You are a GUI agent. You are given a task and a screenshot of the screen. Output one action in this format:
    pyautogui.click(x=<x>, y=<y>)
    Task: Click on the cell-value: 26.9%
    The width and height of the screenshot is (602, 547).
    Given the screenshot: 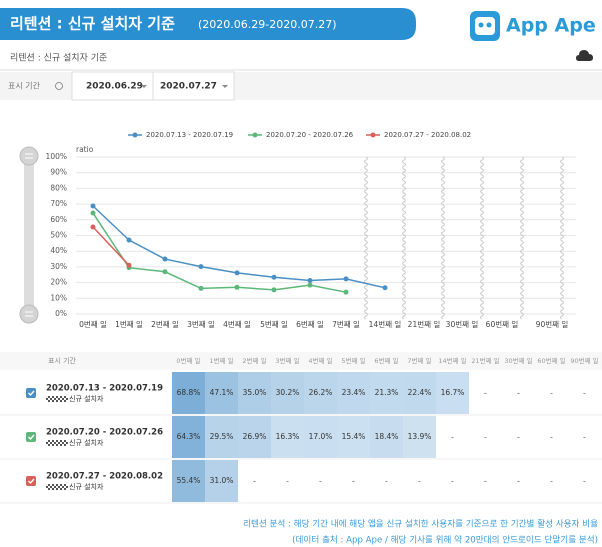 What is the action you would take?
    pyautogui.click(x=255, y=436)
    